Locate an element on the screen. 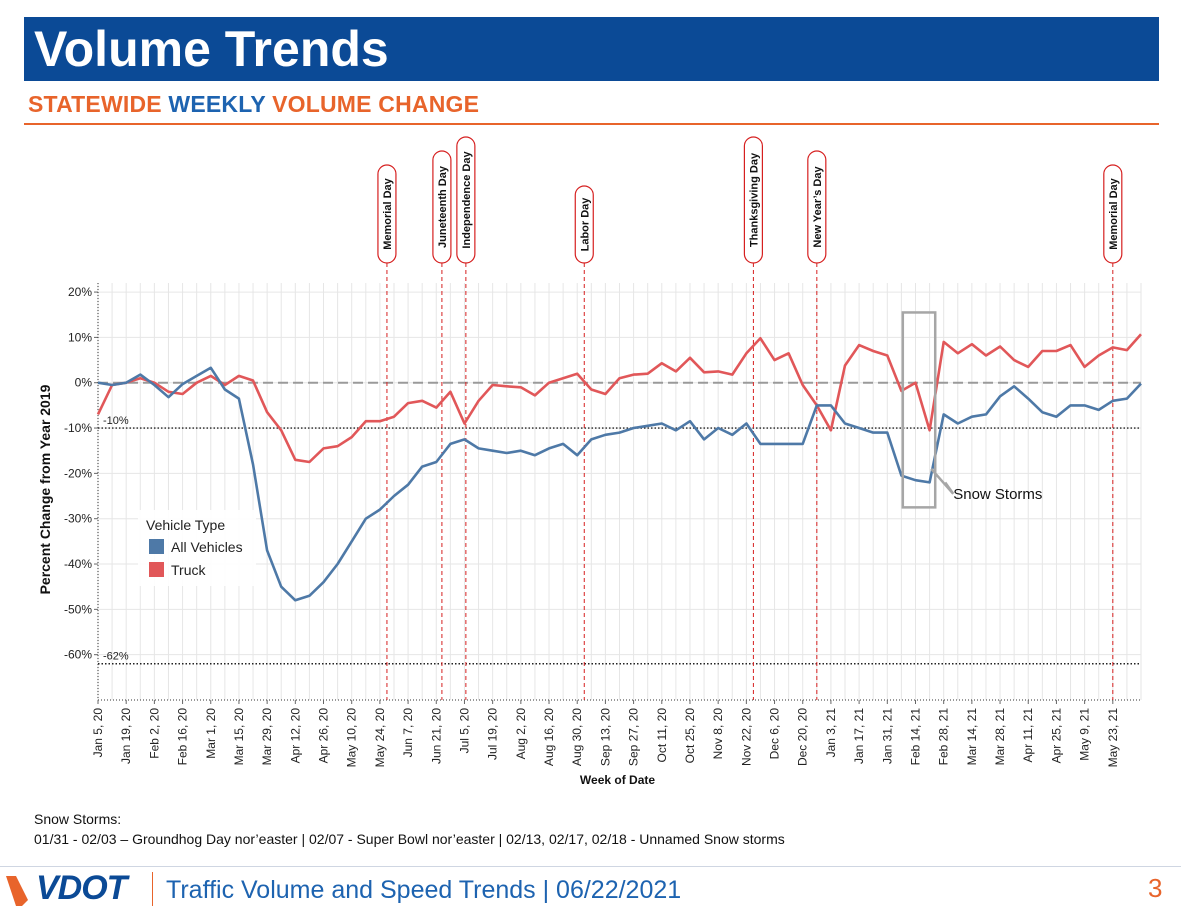  title-bar: Volume Trends is located at coordinates (591, 49).